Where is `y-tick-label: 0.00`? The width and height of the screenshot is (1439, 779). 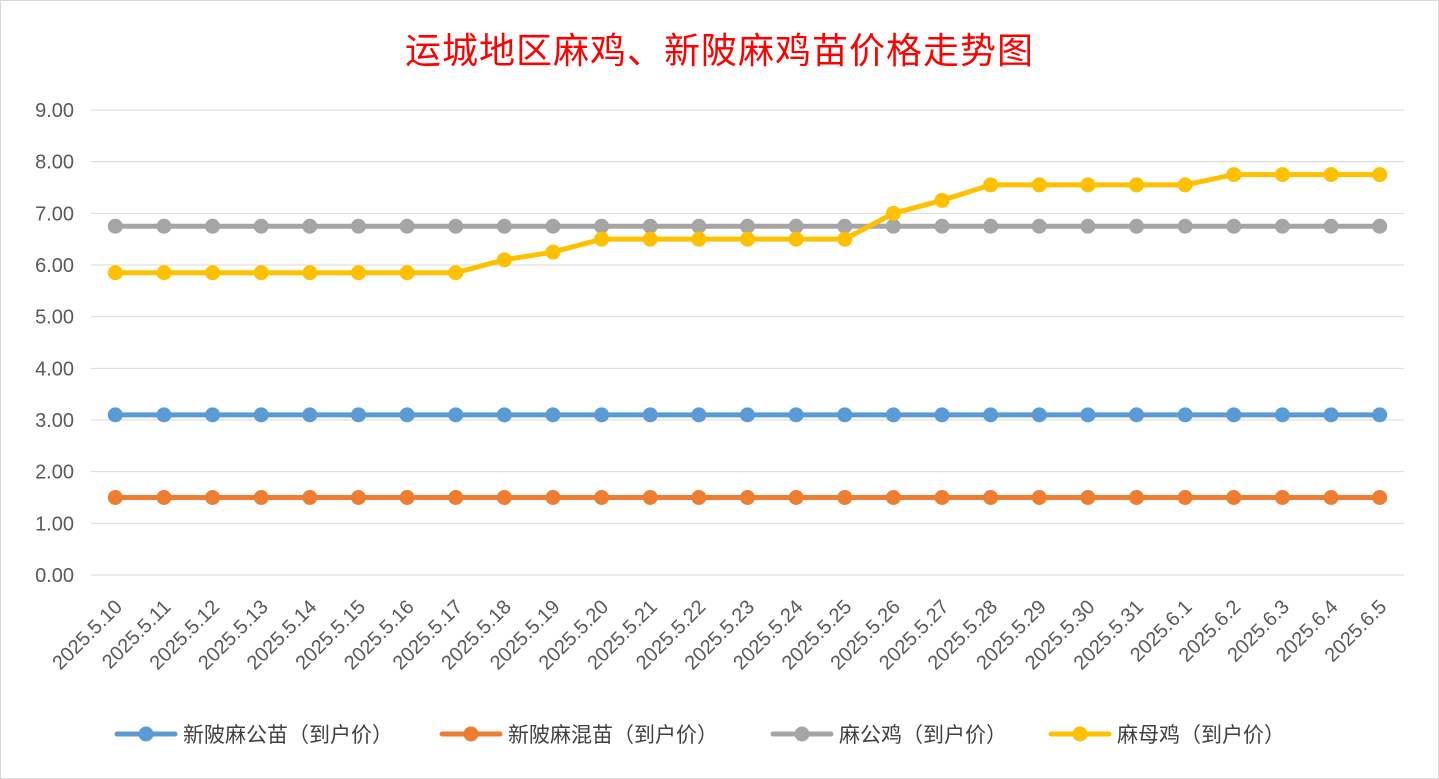
y-tick-label: 0.00 is located at coordinates (54, 576).